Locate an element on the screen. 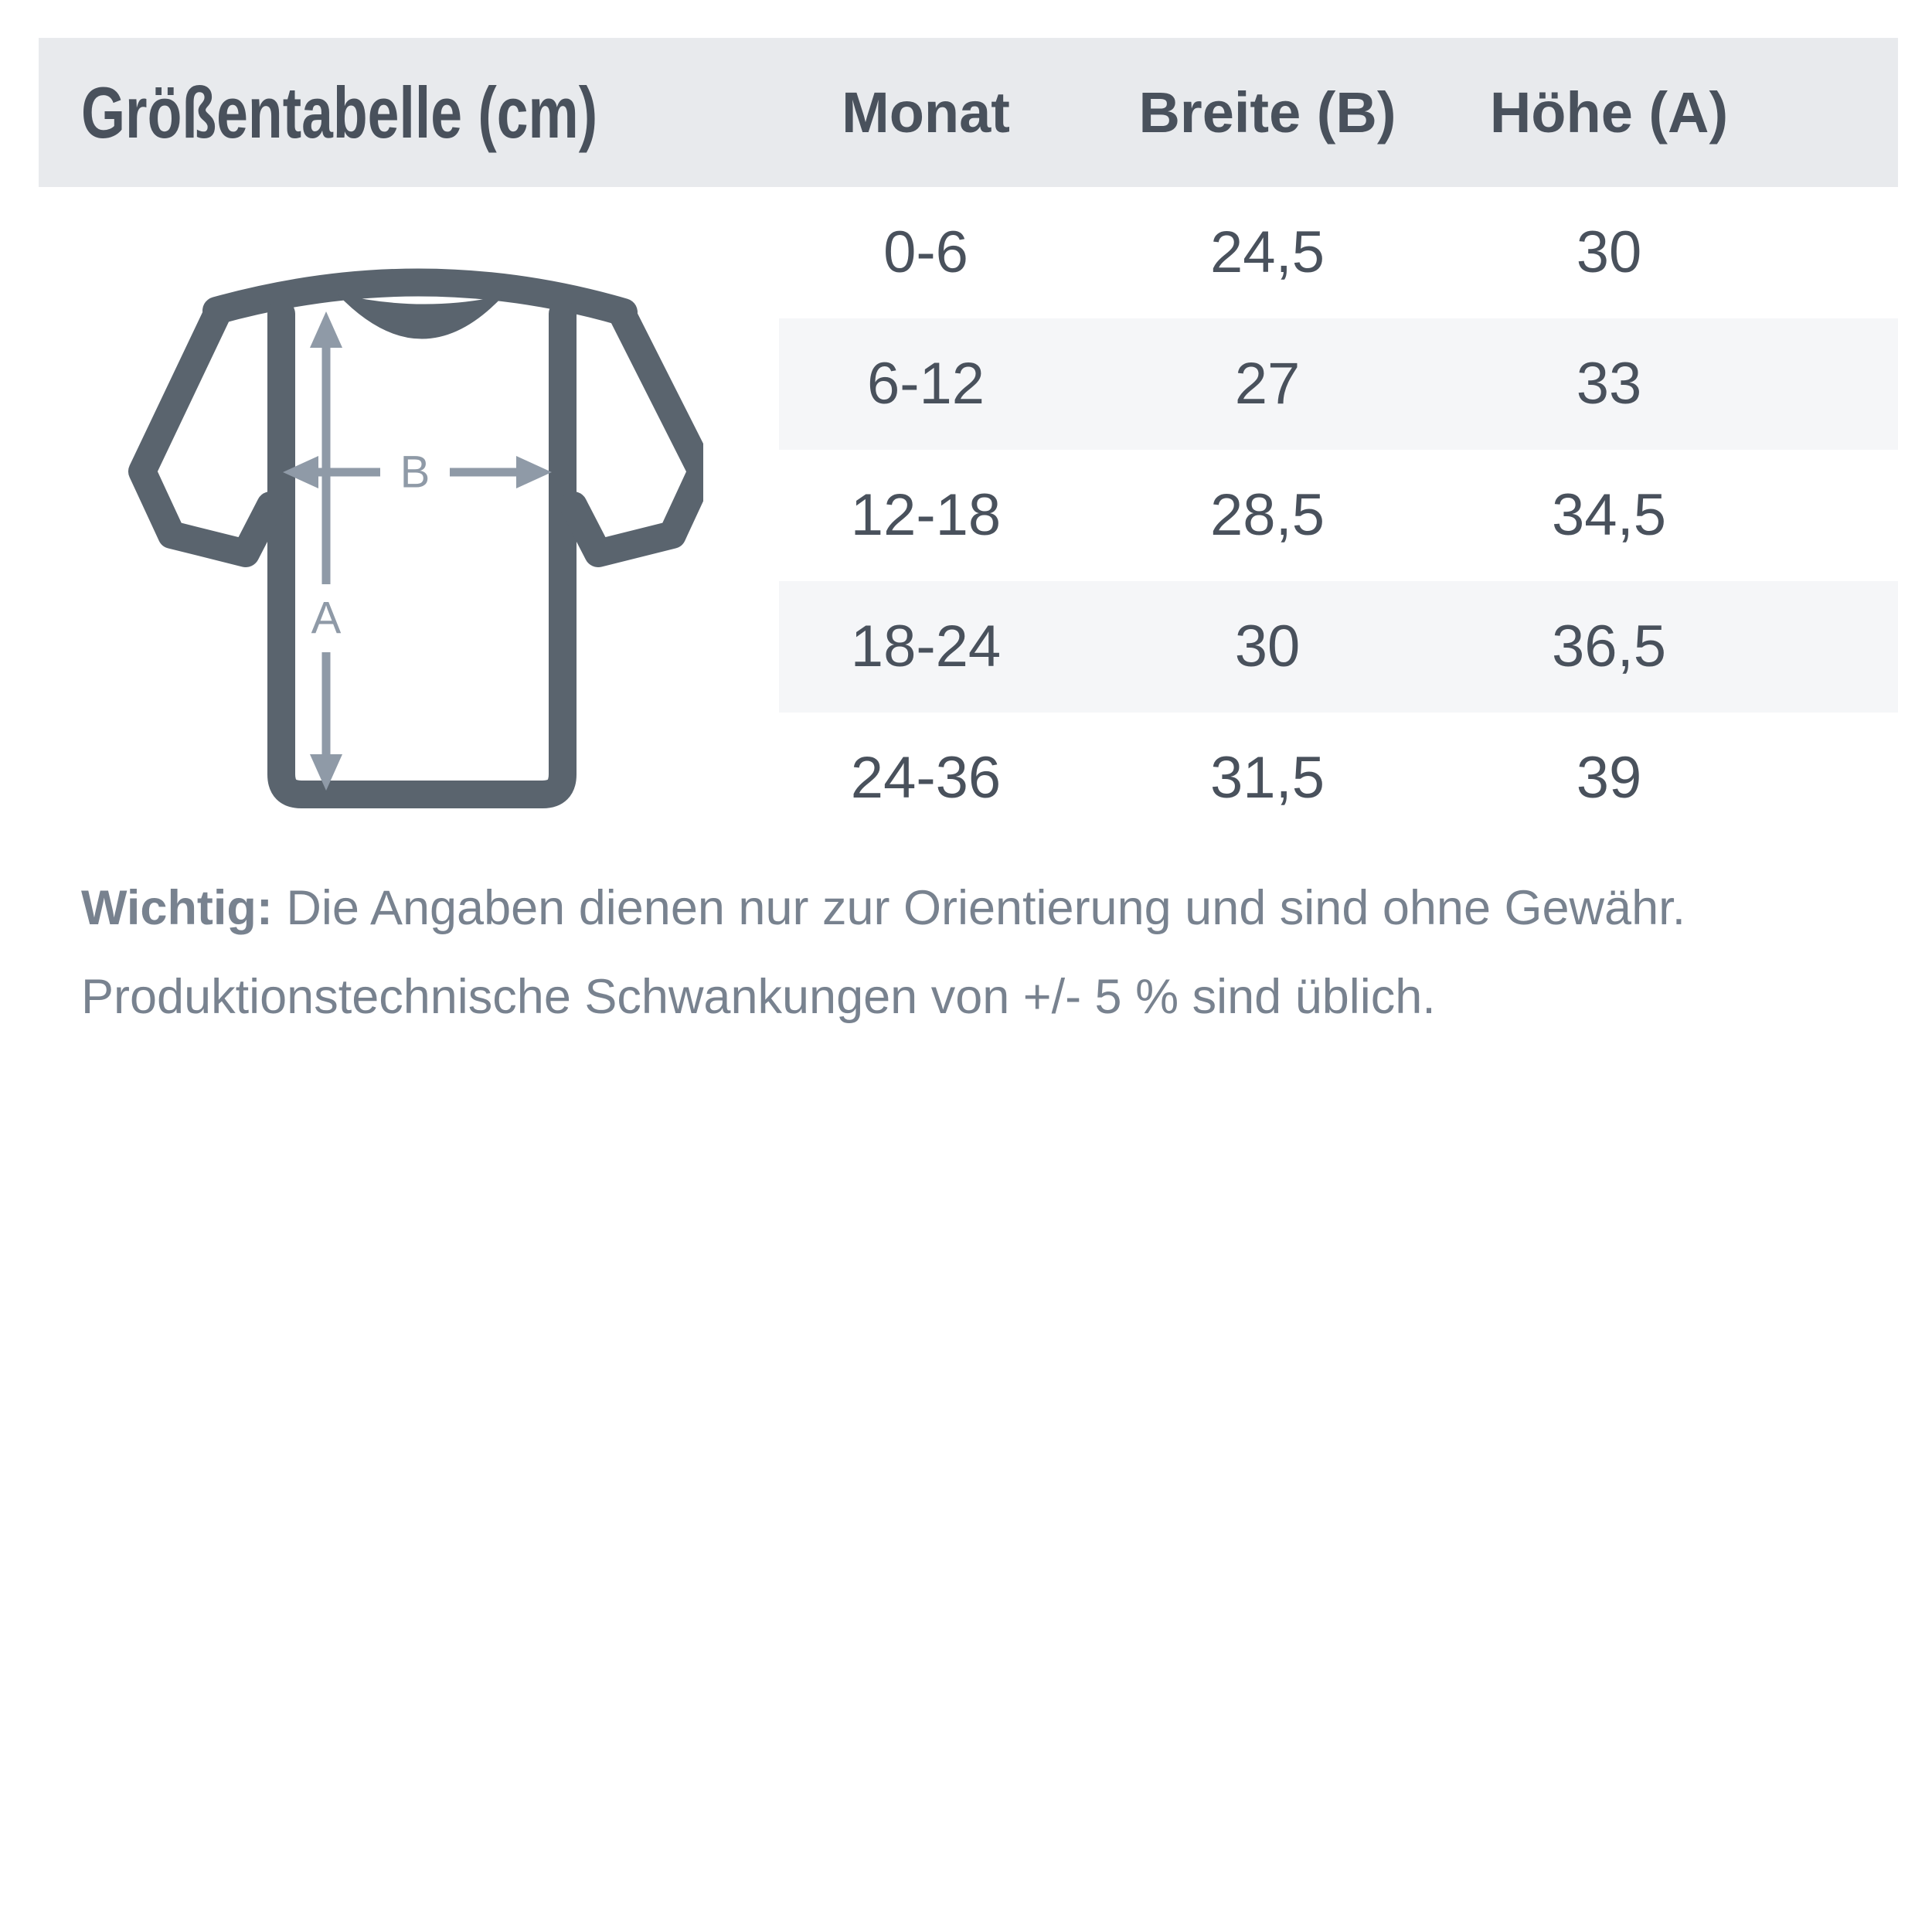 Image resolution: width=1932 pixels, height=1932 pixels. cell-breite: 27 is located at coordinates (1268, 384).